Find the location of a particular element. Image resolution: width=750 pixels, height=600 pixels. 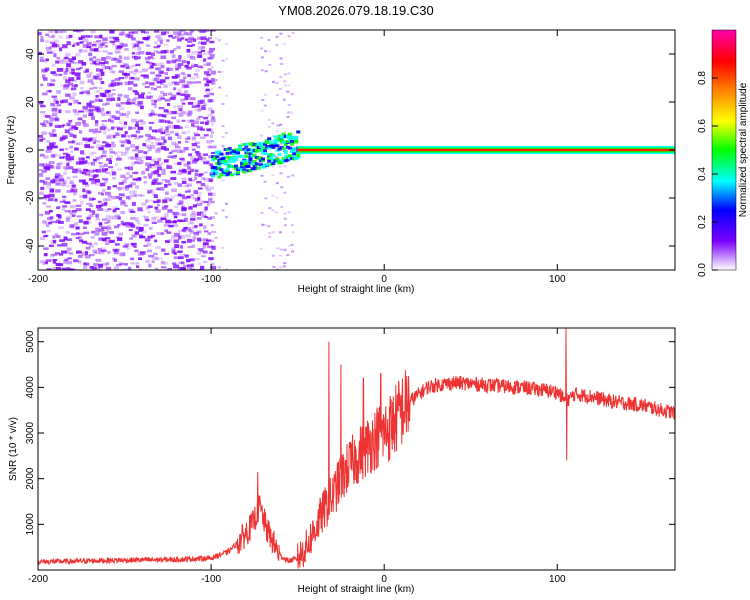

x-tick-label: 0 is located at coordinates (384, 579).